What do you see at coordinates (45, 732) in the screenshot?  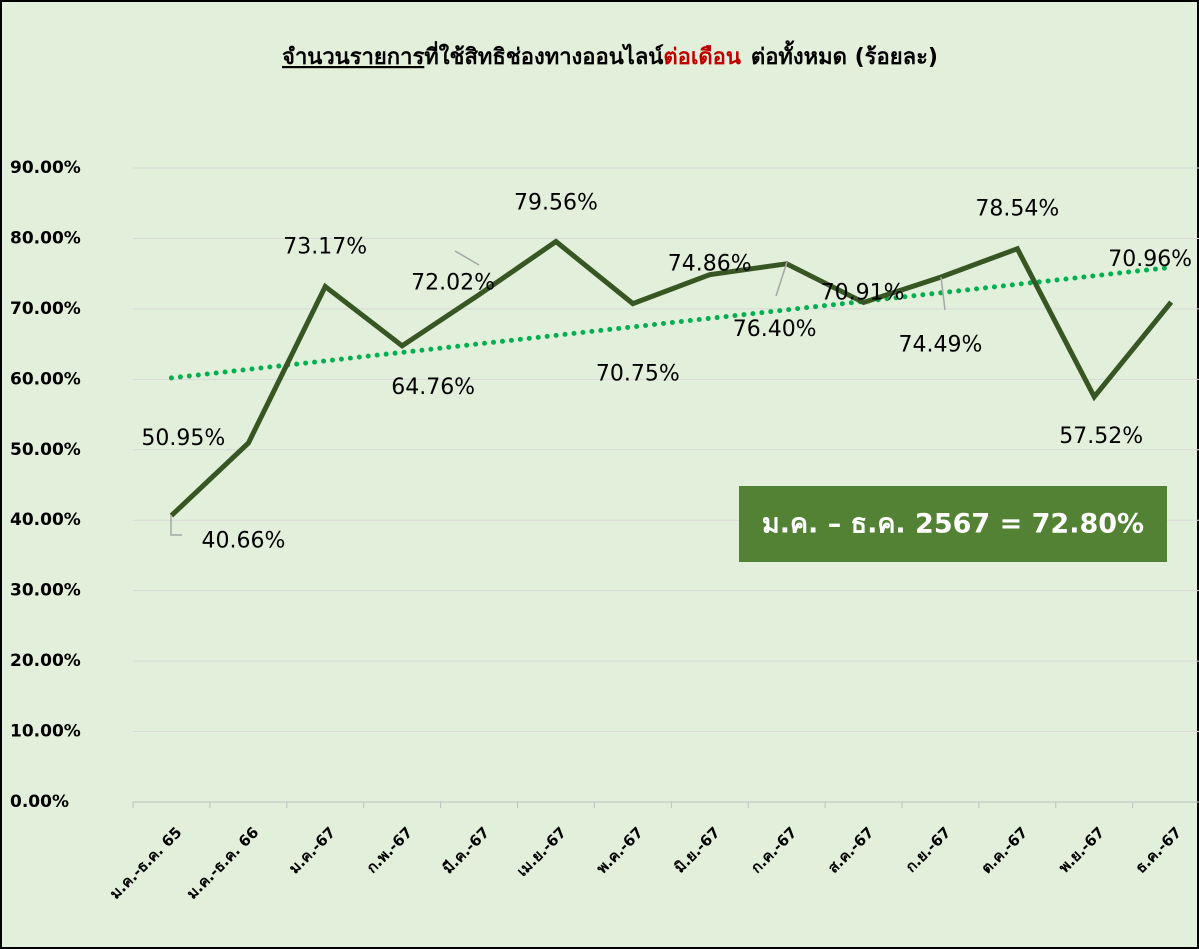 I see `y-tick-label: 10.00%` at bounding box center [45, 732].